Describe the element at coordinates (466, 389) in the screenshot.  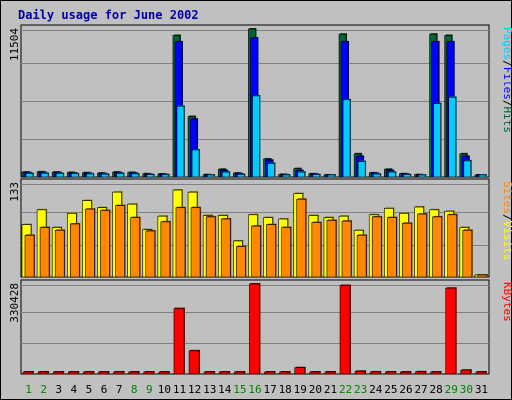
I see `x-tick-label: 30` at that location.